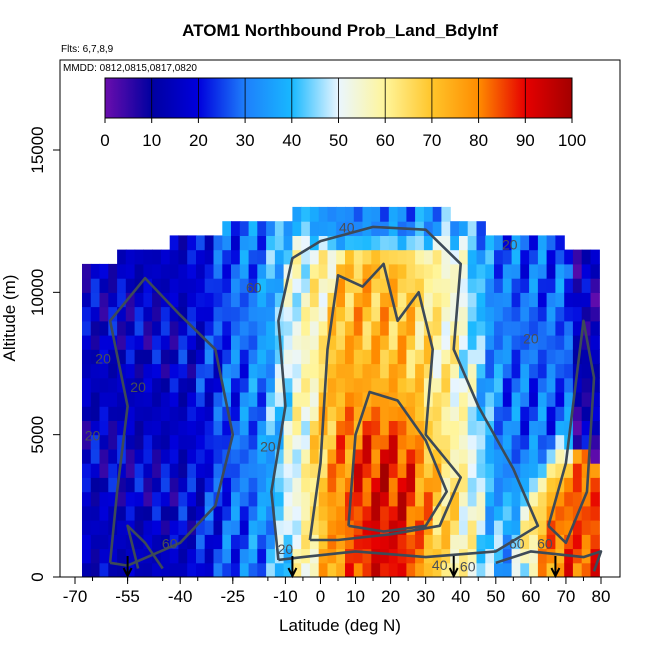 The image size is (650, 650). Describe the element at coordinates (341, 567) in the screenshot. I see `flight-marker-layer` at that location.